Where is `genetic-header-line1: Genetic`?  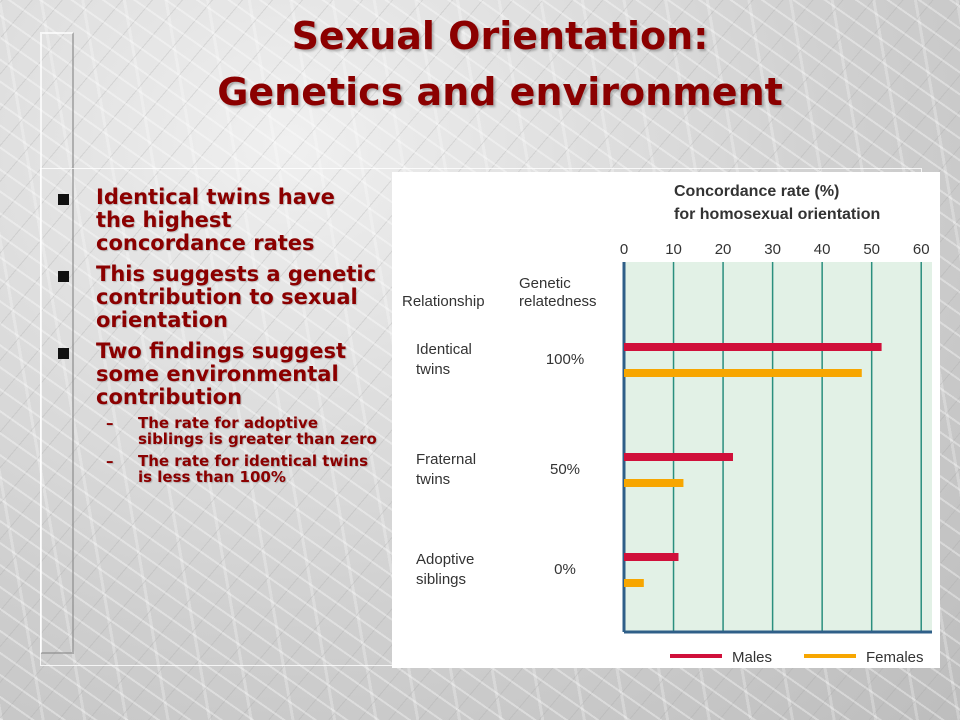
genetic-header-line1: Genetic is located at coordinates (545, 283).